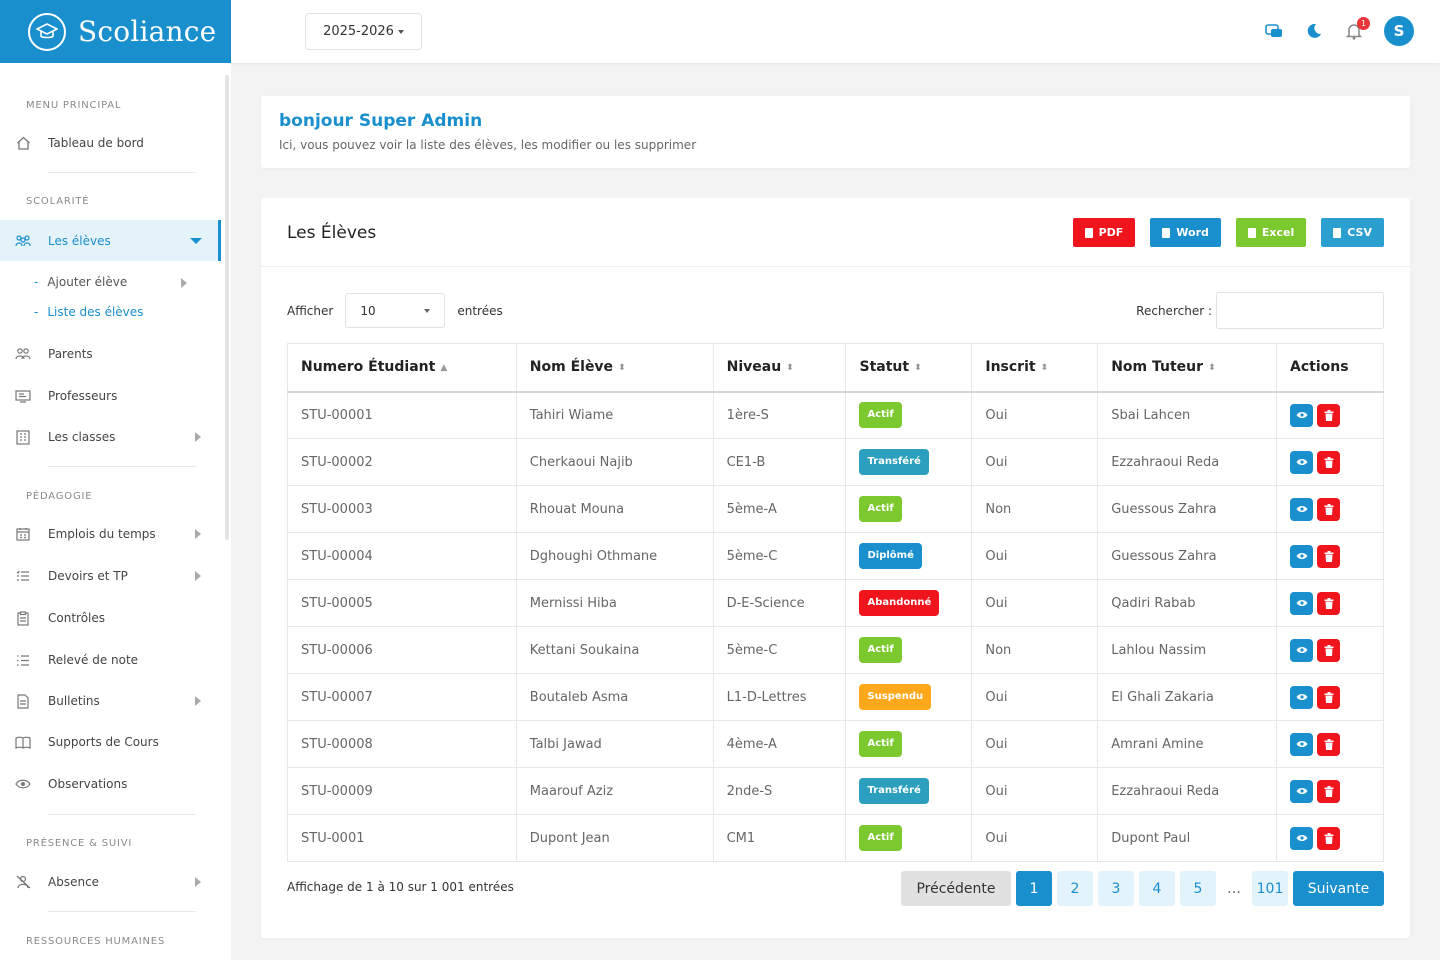  Describe the element at coordinates (908, 603) in the screenshot. I see `status-cell: Abandonné` at that location.